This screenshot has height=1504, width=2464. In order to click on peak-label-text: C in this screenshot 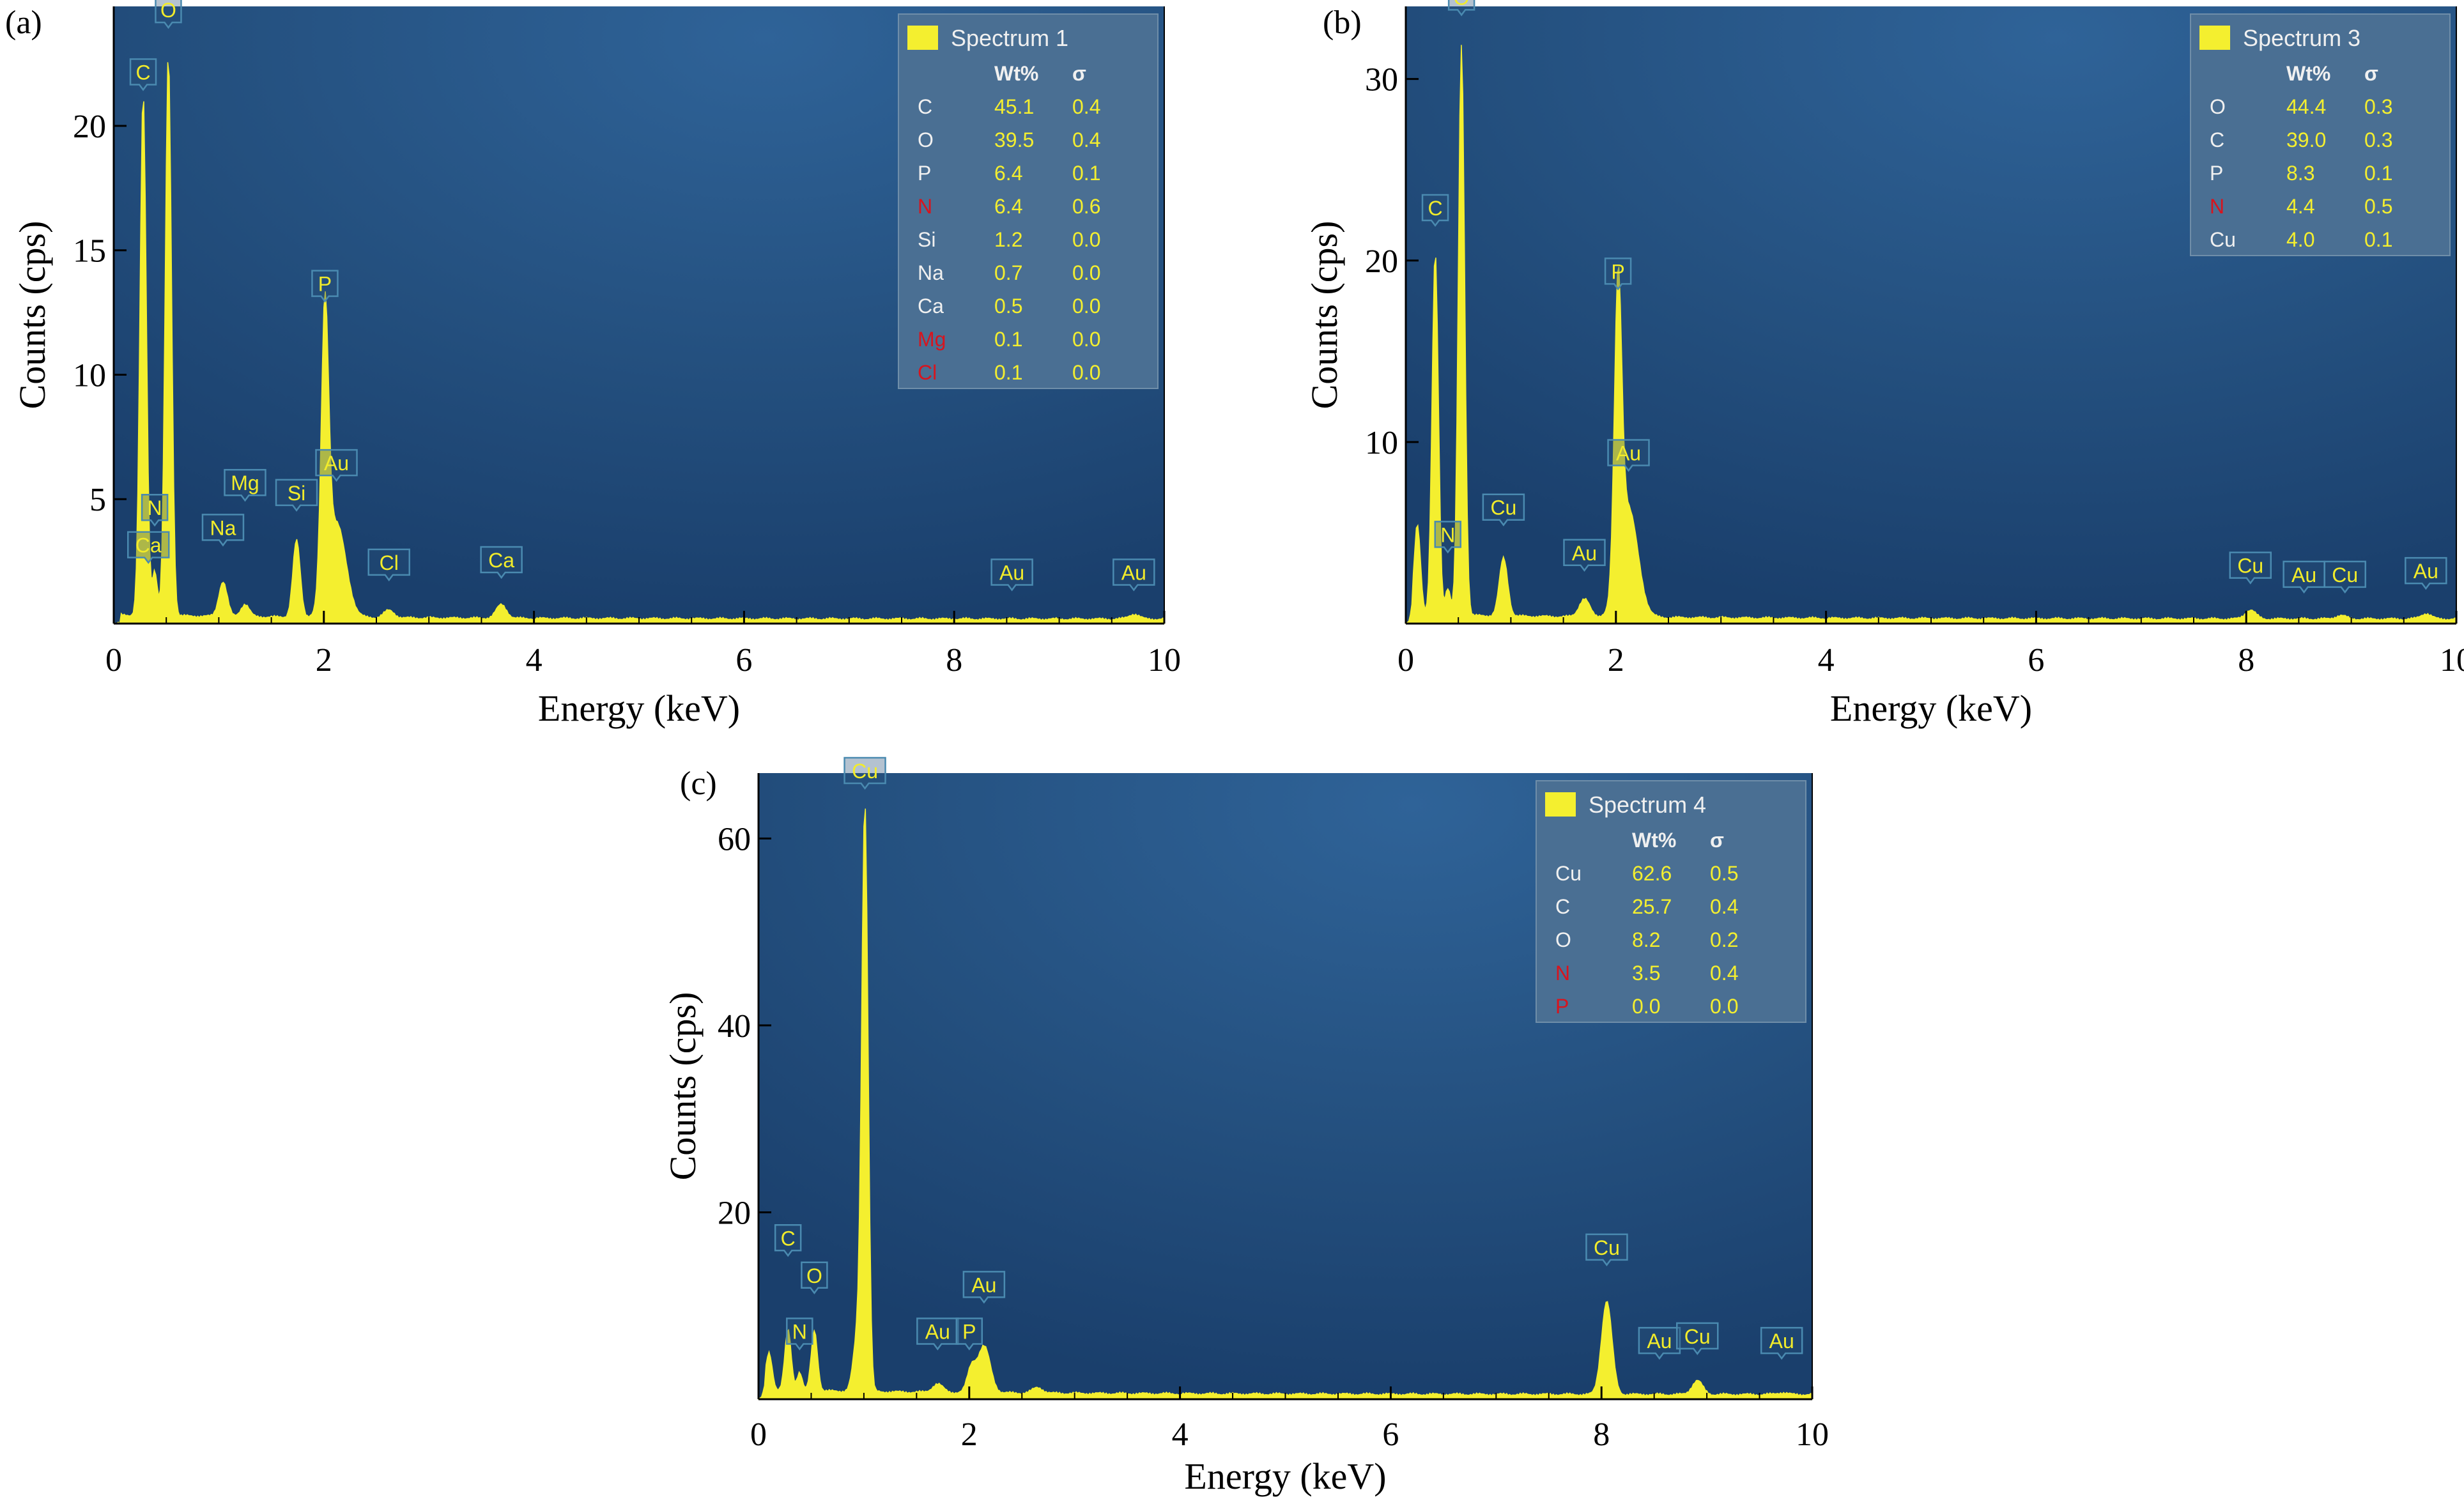, I will do `click(1435, 208)`.